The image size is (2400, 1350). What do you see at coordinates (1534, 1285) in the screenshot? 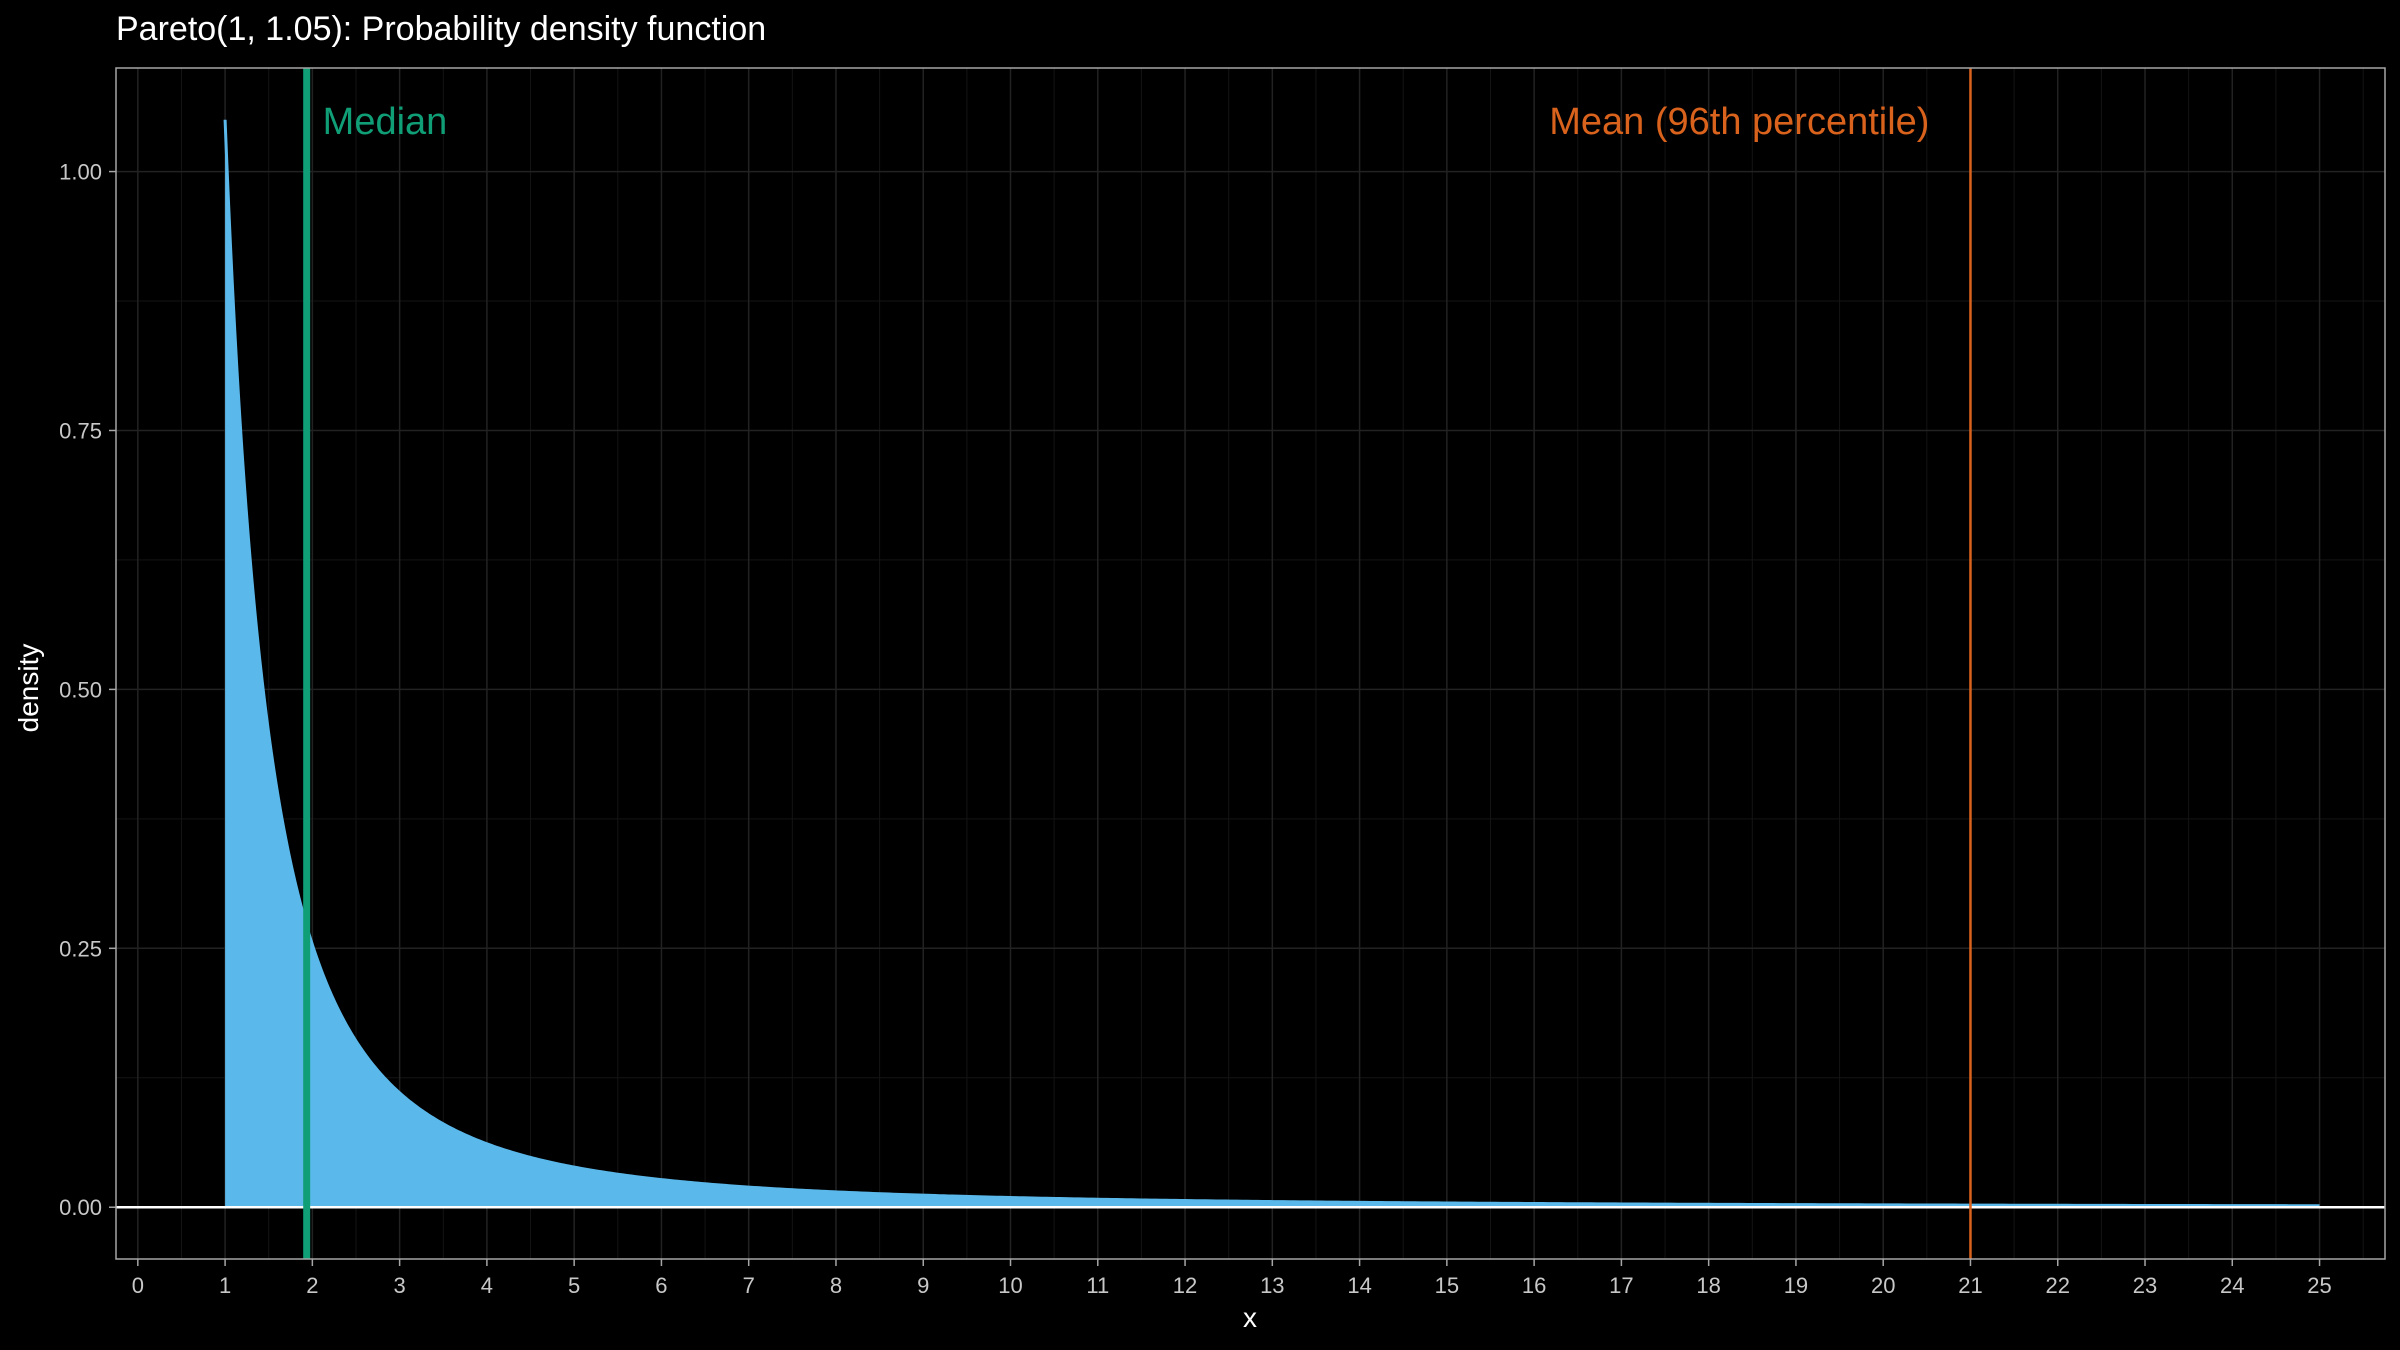
I see `x-tick-label: 16` at bounding box center [1534, 1285].